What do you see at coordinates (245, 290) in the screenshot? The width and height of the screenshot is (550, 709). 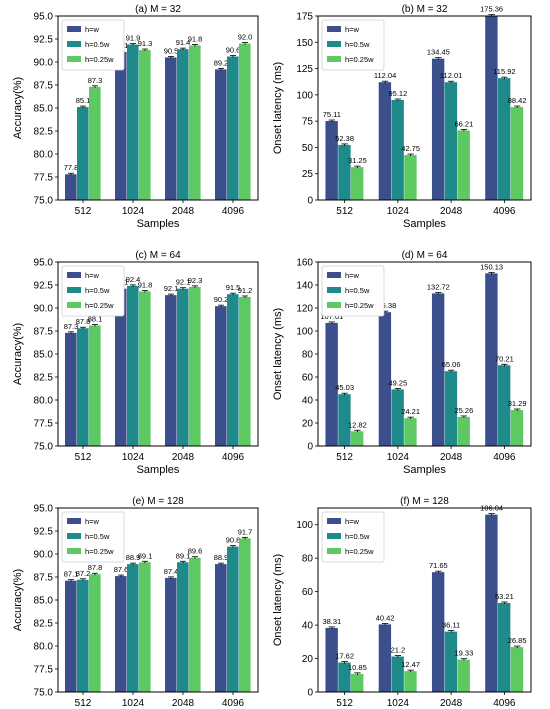 I see `data-label: 91.2` at bounding box center [245, 290].